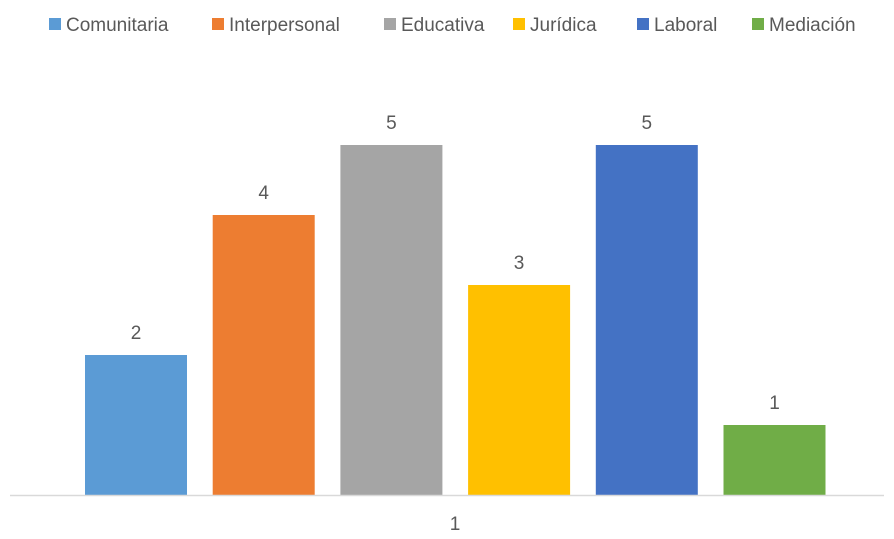 The height and width of the screenshot is (539, 894). I want to click on data-label-2: 4, so click(263, 193).